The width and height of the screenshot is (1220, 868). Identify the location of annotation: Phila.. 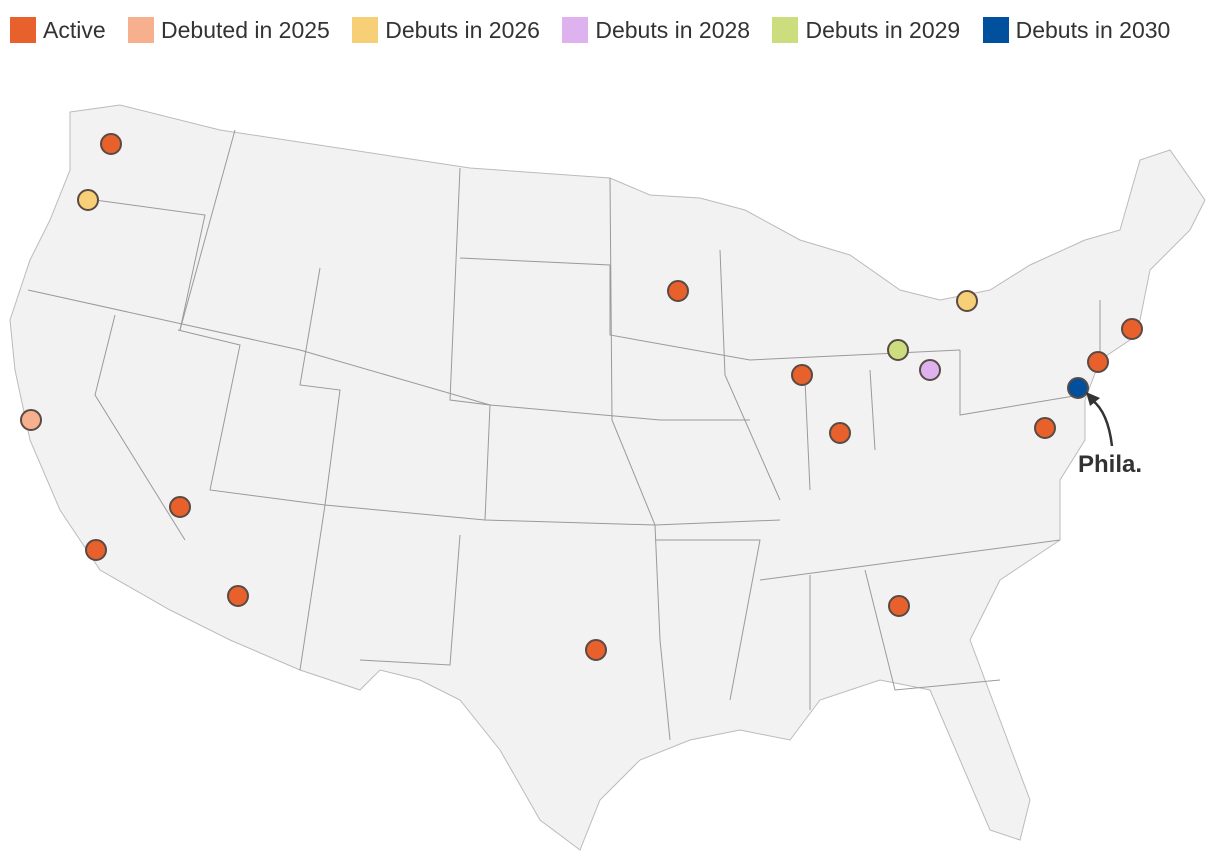
(1110, 464).